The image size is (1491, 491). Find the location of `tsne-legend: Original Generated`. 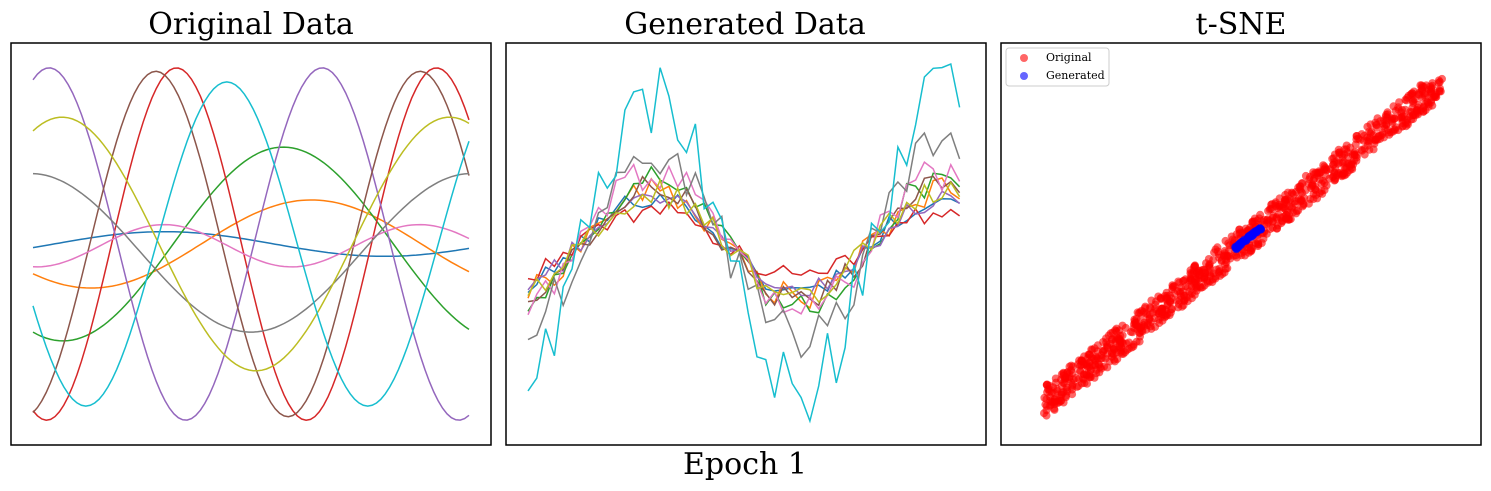

tsne-legend: Original Generated is located at coordinates (1057, 67).